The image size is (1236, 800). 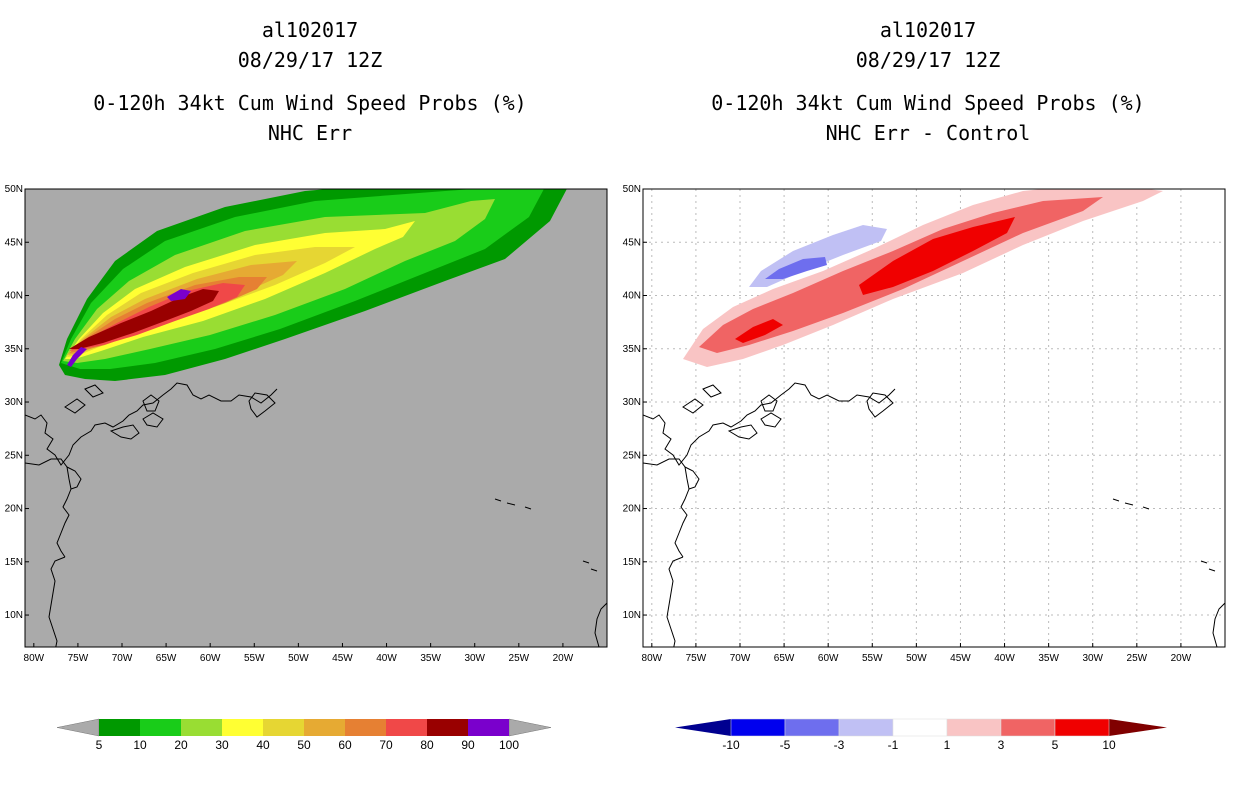 What do you see at coordinates (828, 658) in the screenshot?
I see `right-lon-label: 60W` at bounding box center [828, 658].